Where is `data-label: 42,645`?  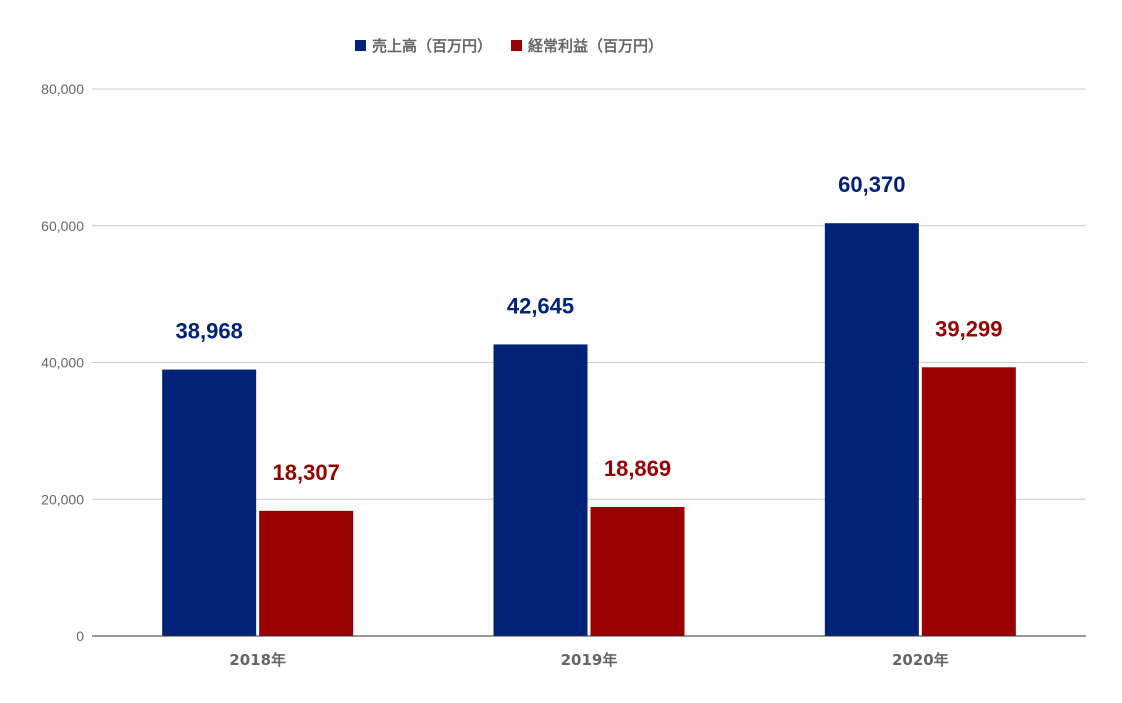
data-label: 42,645 is located at coordinates (540, 305).